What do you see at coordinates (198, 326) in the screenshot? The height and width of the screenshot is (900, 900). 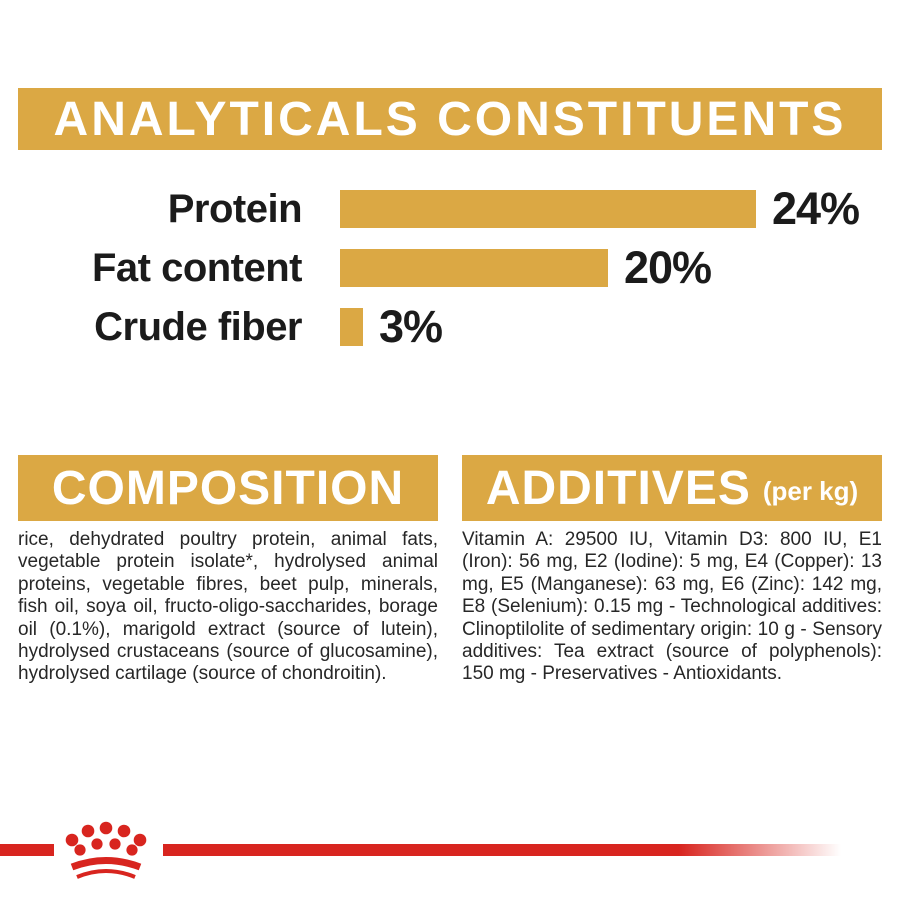 I see `chart-category-label: Crude fiber` at bounding box center [198, 326].